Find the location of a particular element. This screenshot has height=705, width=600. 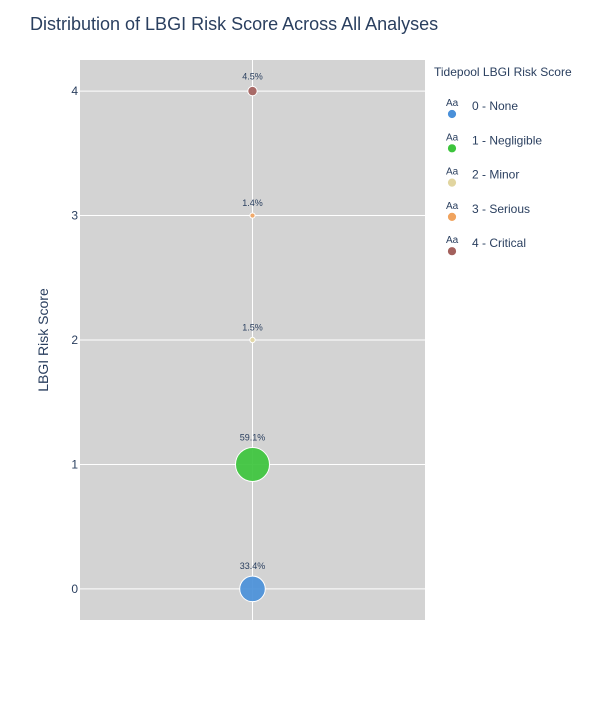

data-label-0: 33.4% is located at coordinates (253, 566).